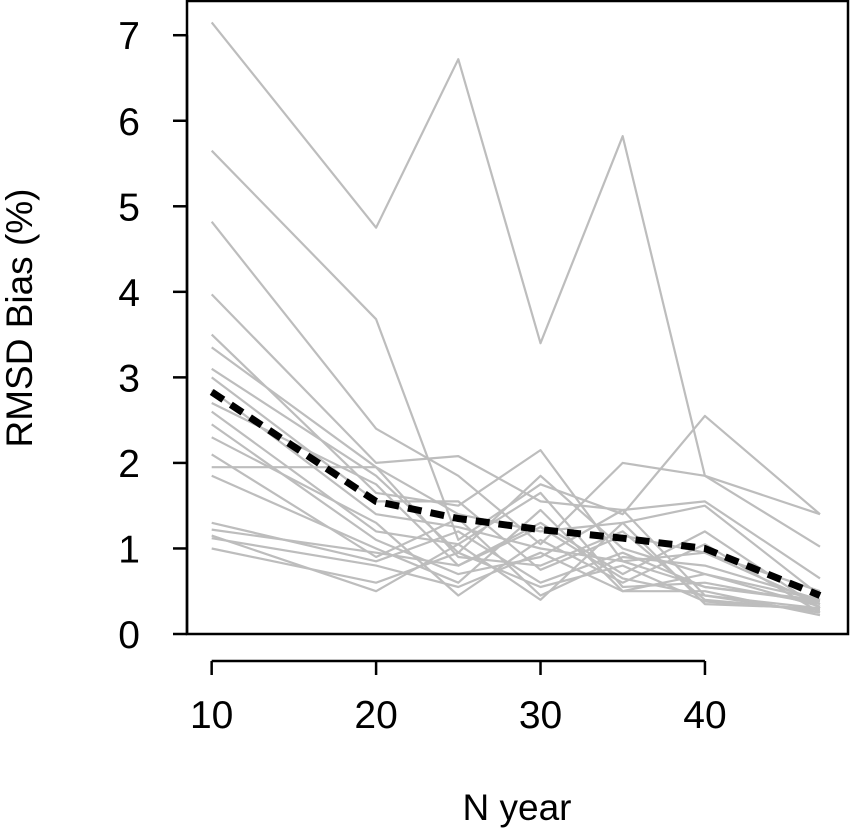  Describe the element at coordinates (375, 715) in the screenshot. I see `x-tick-label-20: 20` at that location.